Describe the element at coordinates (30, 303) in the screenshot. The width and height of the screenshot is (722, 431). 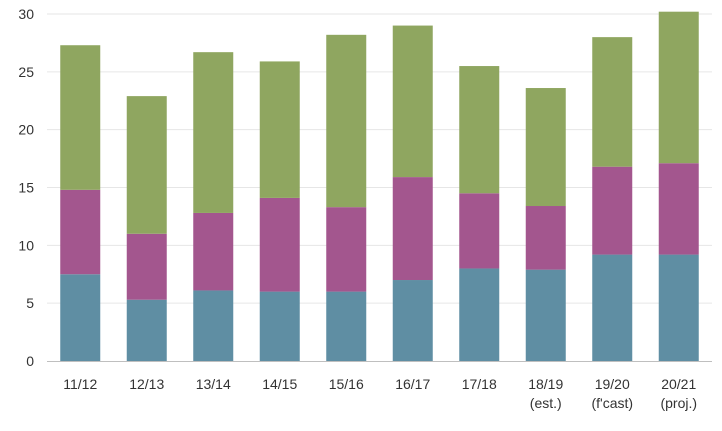
I see `y-tick-label: 5` at that location.